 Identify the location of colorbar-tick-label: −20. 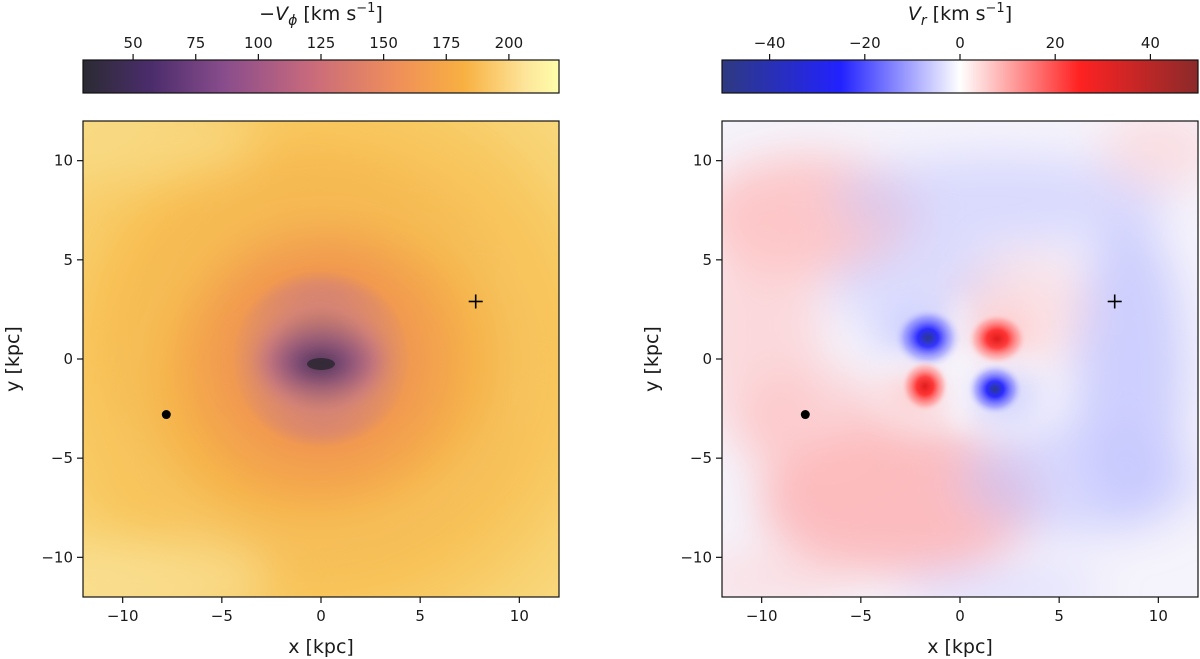
(865, 43).